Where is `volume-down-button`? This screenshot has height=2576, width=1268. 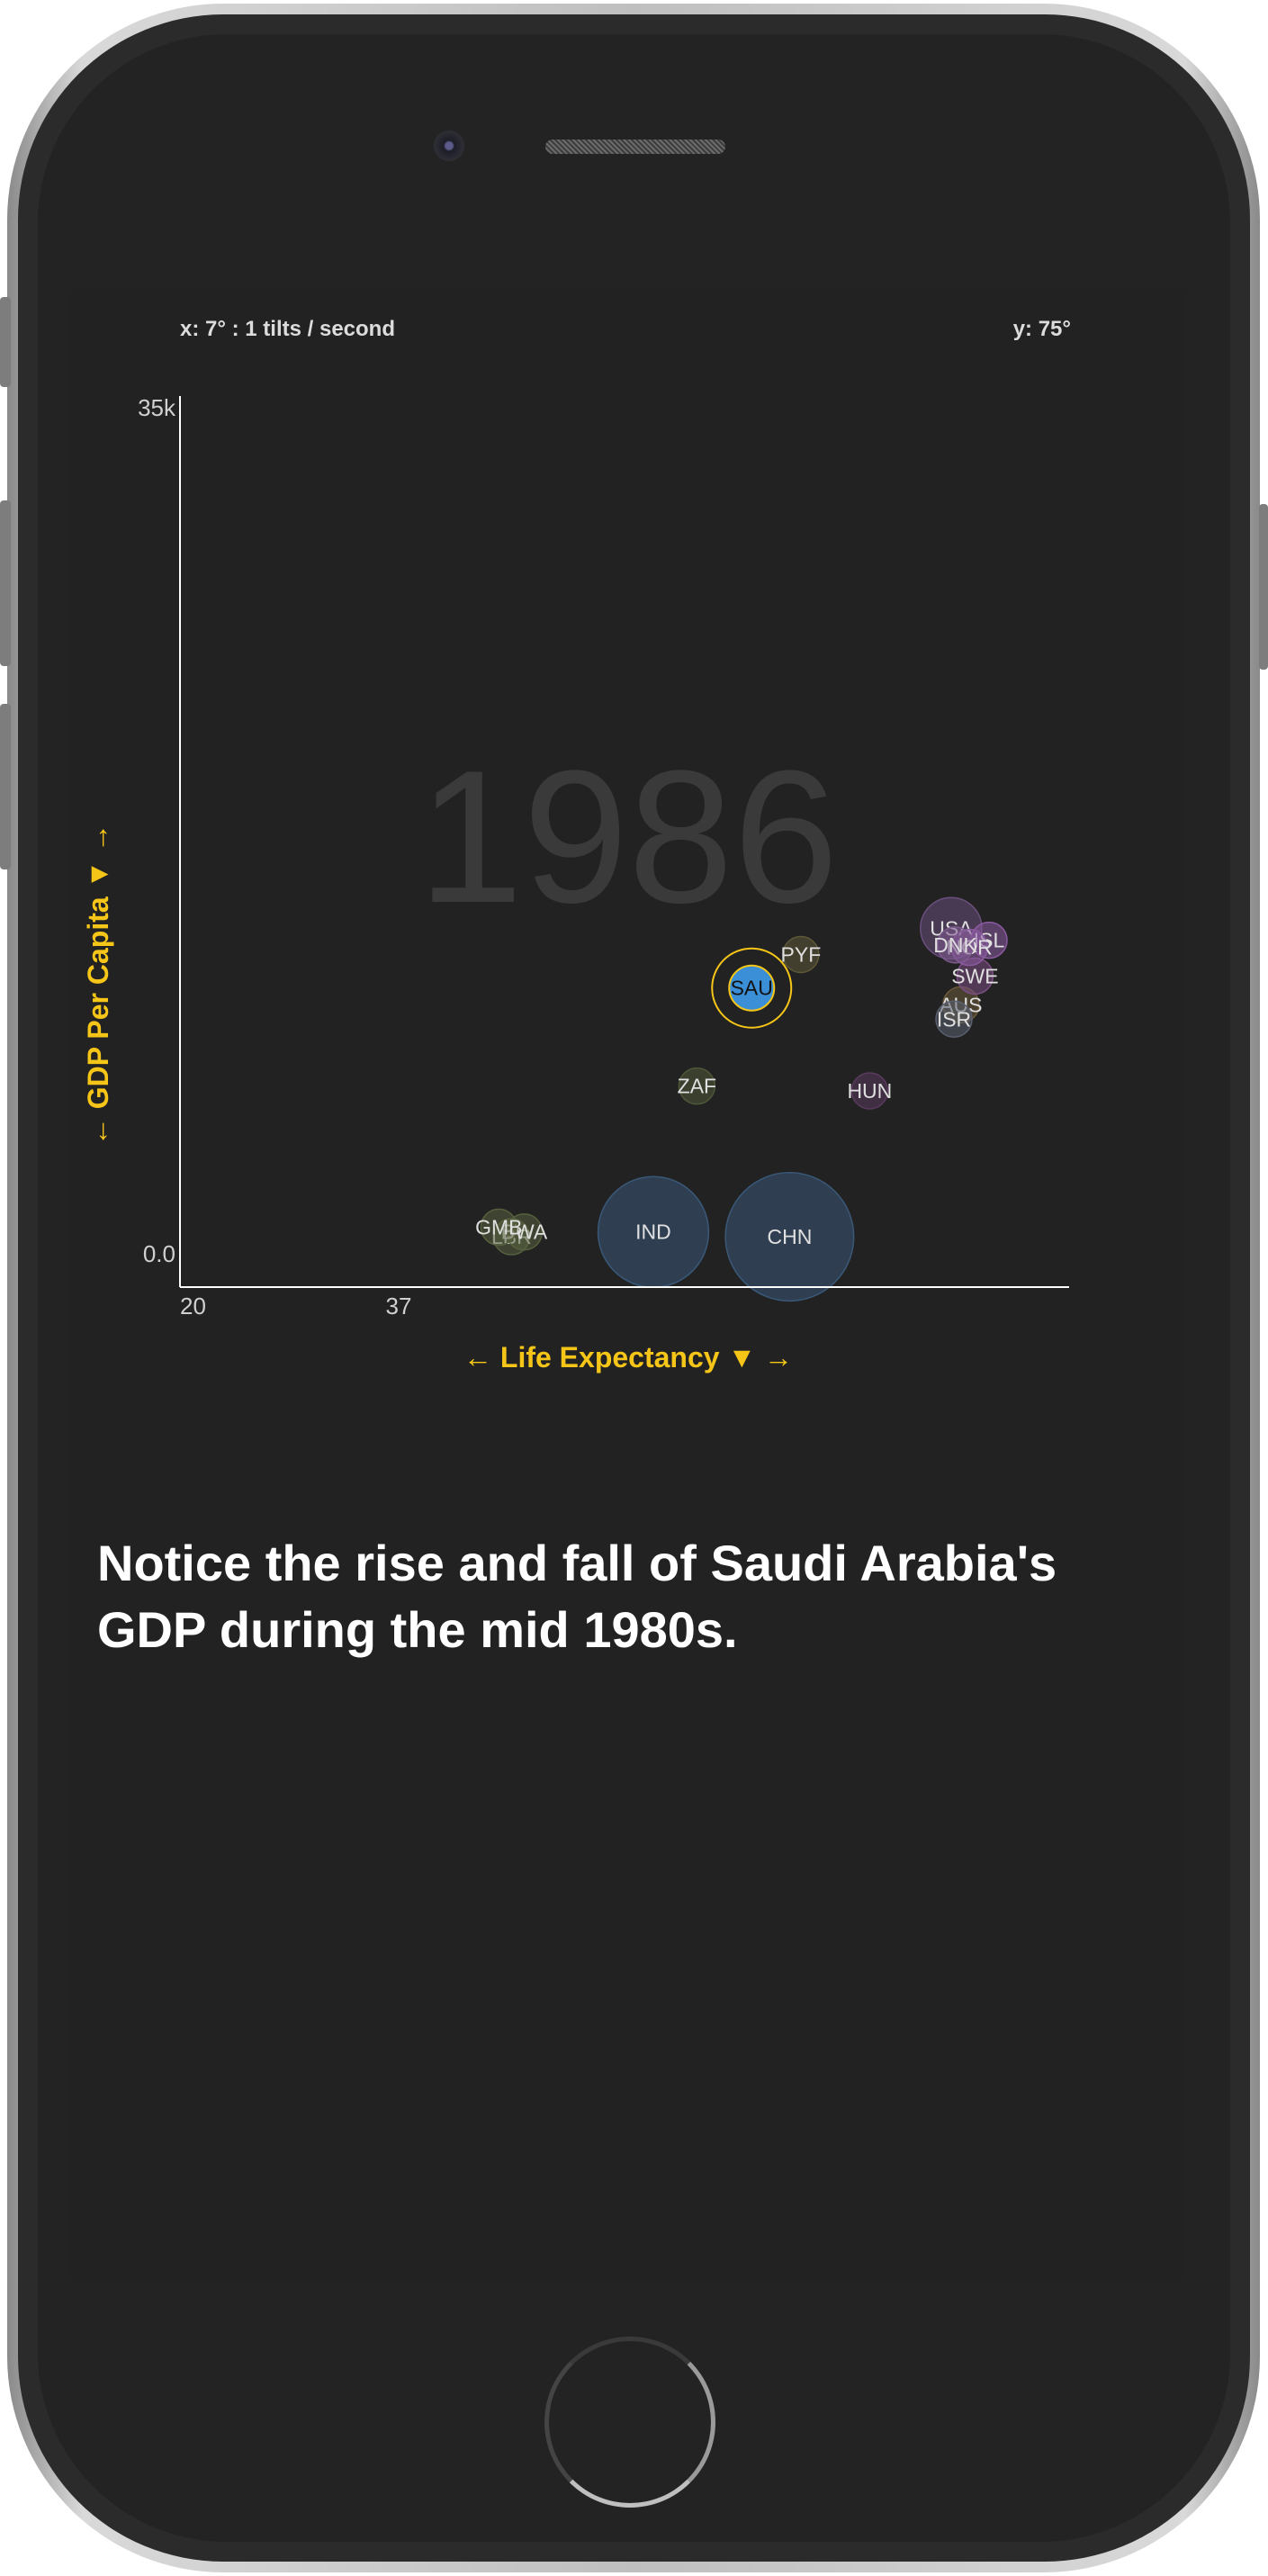 volume-down-button is located at coordinates (5, 786).